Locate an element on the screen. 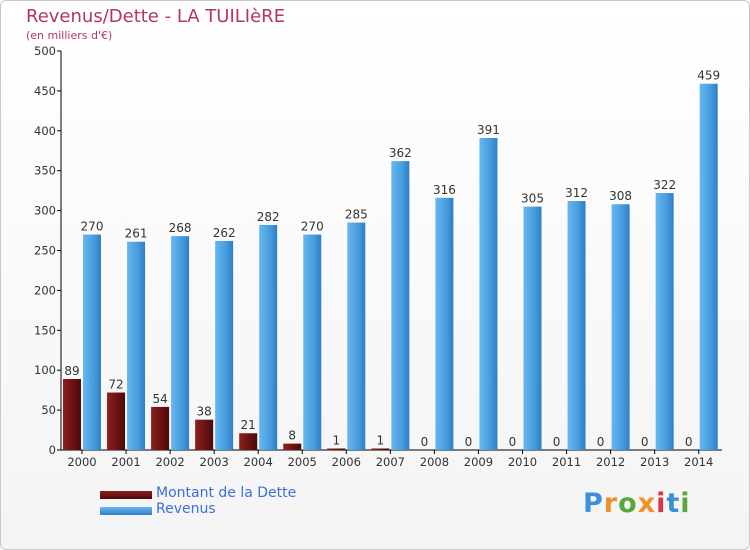 The height and width of the screenshot is (550, 750). revenue-value-label: 459 is located at coordinates (708, 76).